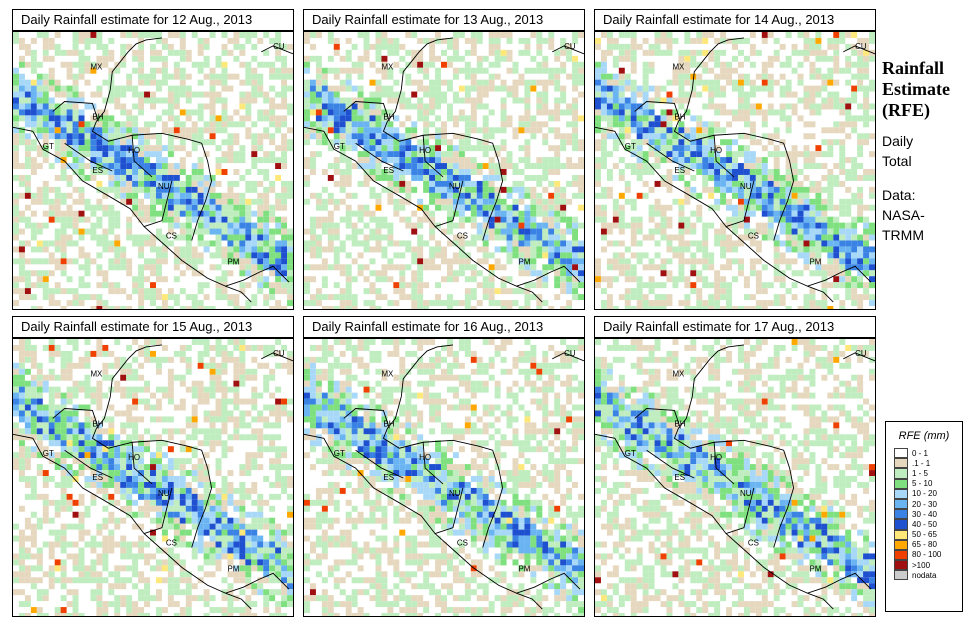 The width and height of the screenshot is (970, 635). What do you see at coordinates (899, 195) in the screenshot?
I see `data-source-label: Data:` at bounding box center [899, 195].